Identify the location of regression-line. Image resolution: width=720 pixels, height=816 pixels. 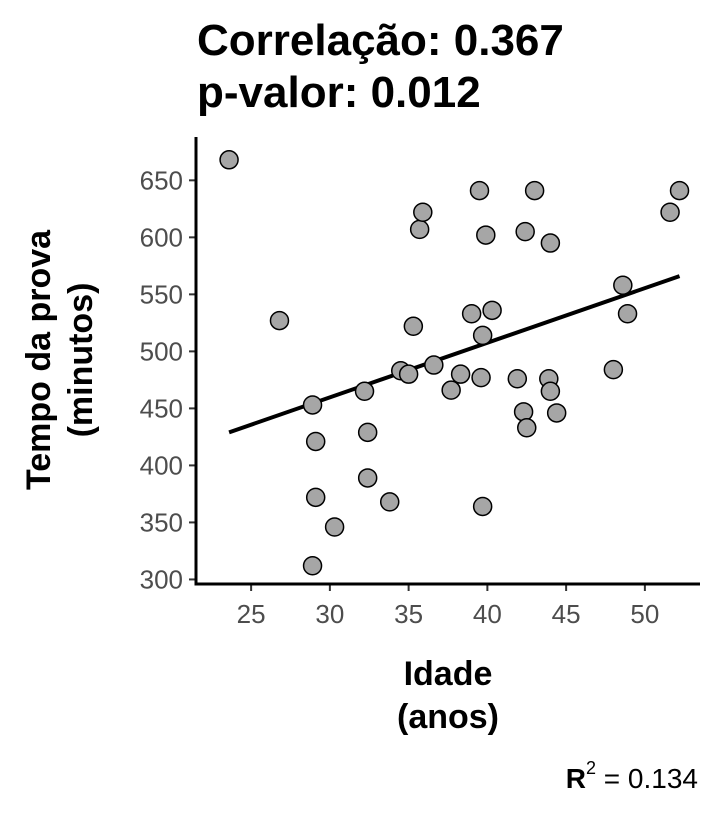
(454, 354).